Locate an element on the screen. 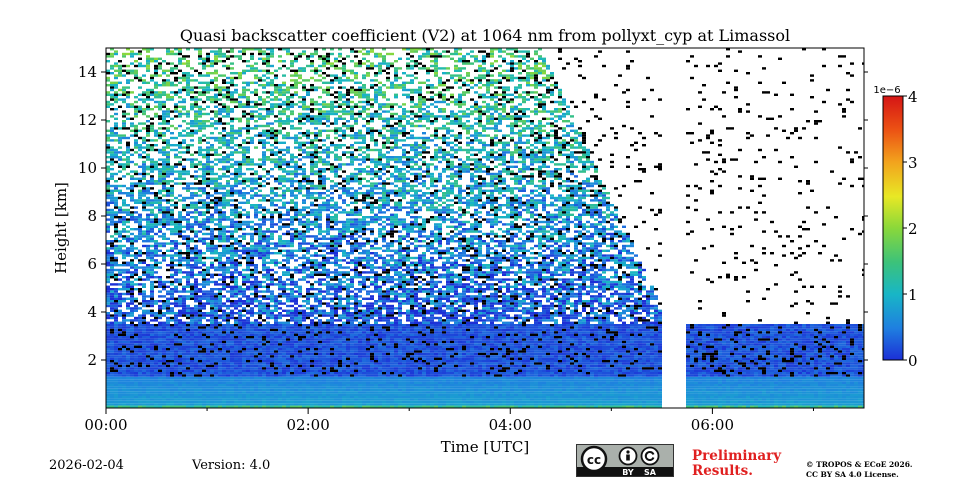 This screenshot has width=960, height=480. cc-icon-text: cc is located at coordinates (594, 460).